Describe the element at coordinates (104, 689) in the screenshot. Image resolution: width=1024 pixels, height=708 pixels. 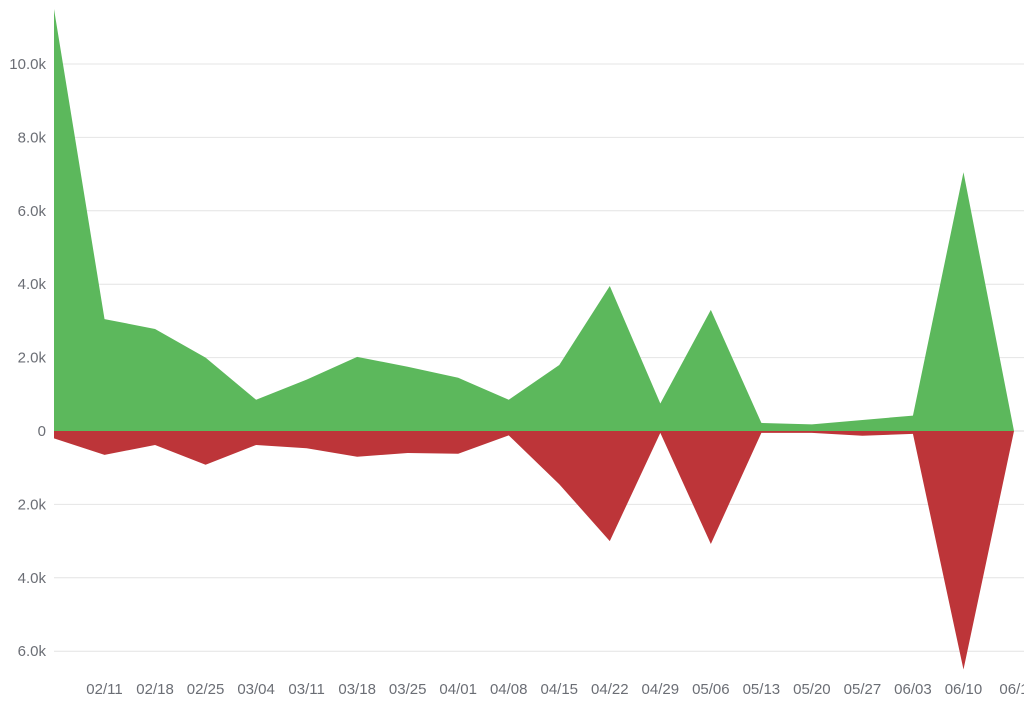
I see `x-tick-label: 02/11` at that location.